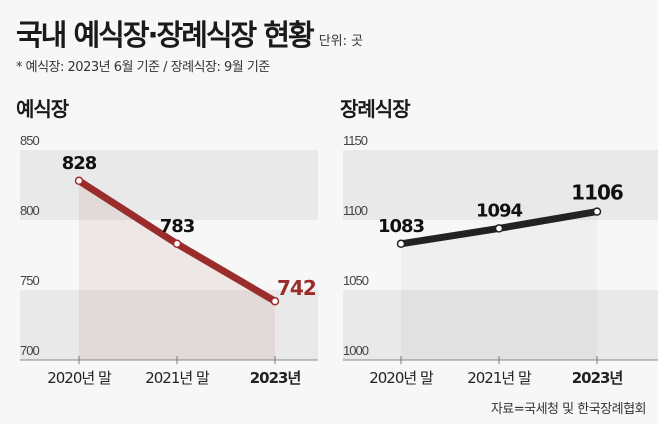 This screenshot has width=658, height=424. Describe the element at coordinates (42, 109) in the screenshot. I see `chart-title-wedding: 예식장` at that location.